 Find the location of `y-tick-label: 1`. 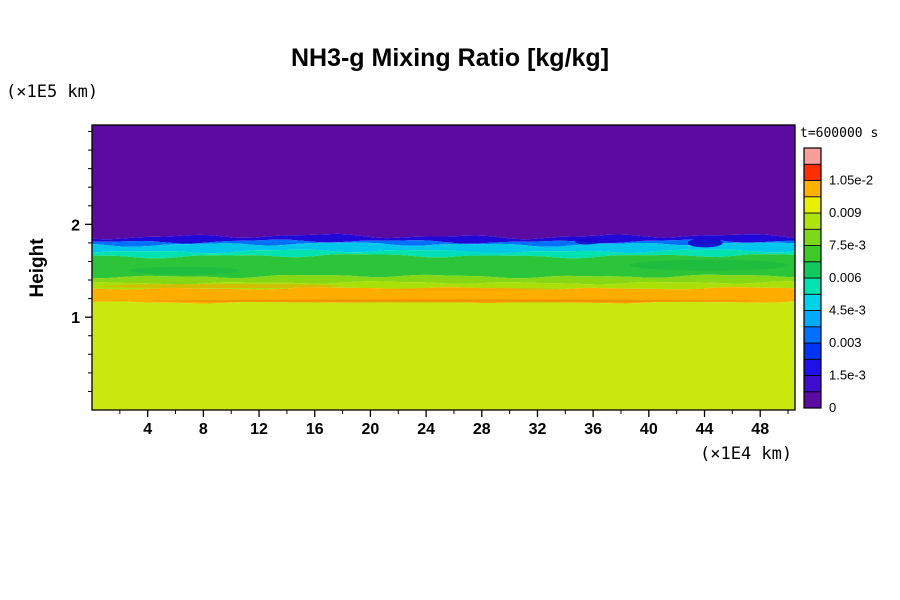

y-tick-label: 1 is located at coordinates (75, 318).